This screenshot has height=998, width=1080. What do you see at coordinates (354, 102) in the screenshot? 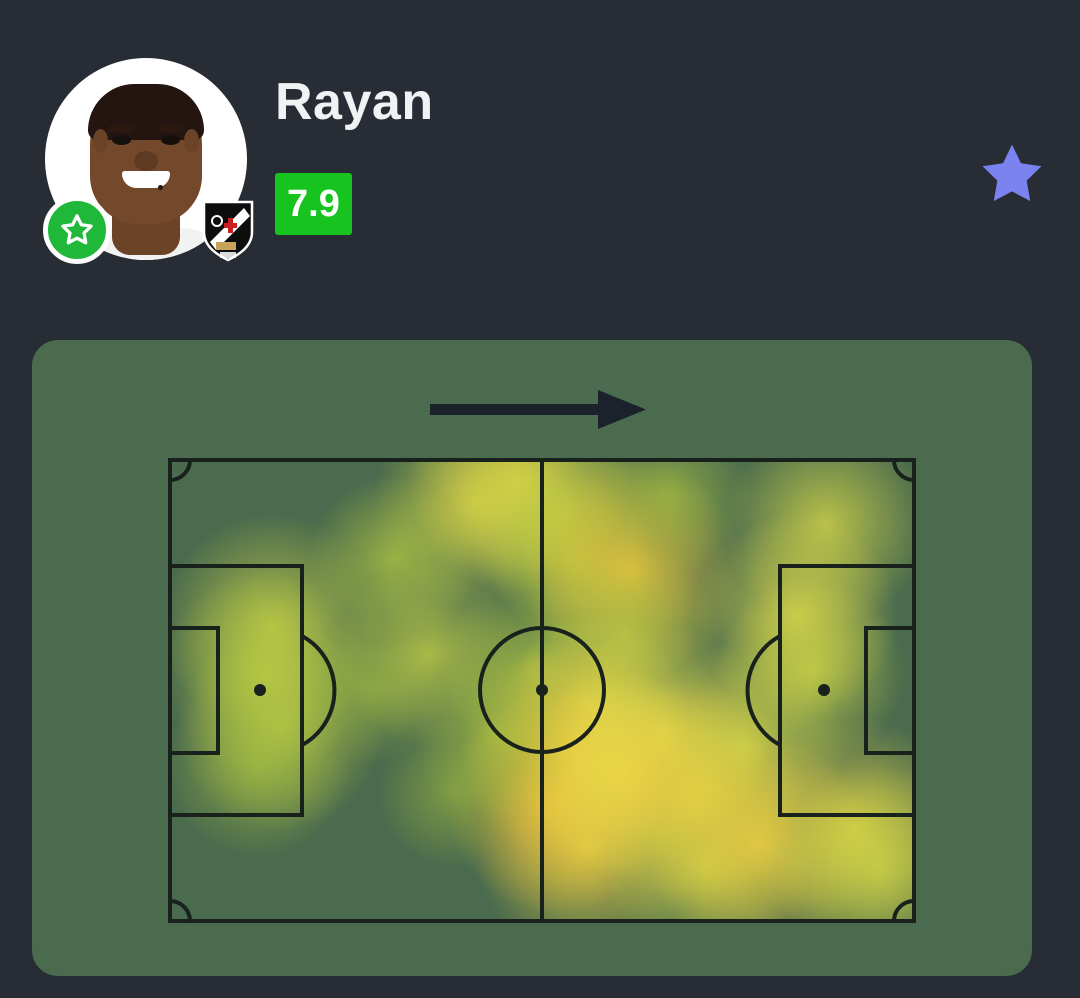
I see `page-title: Rayan` at bounding box center [354, 102].